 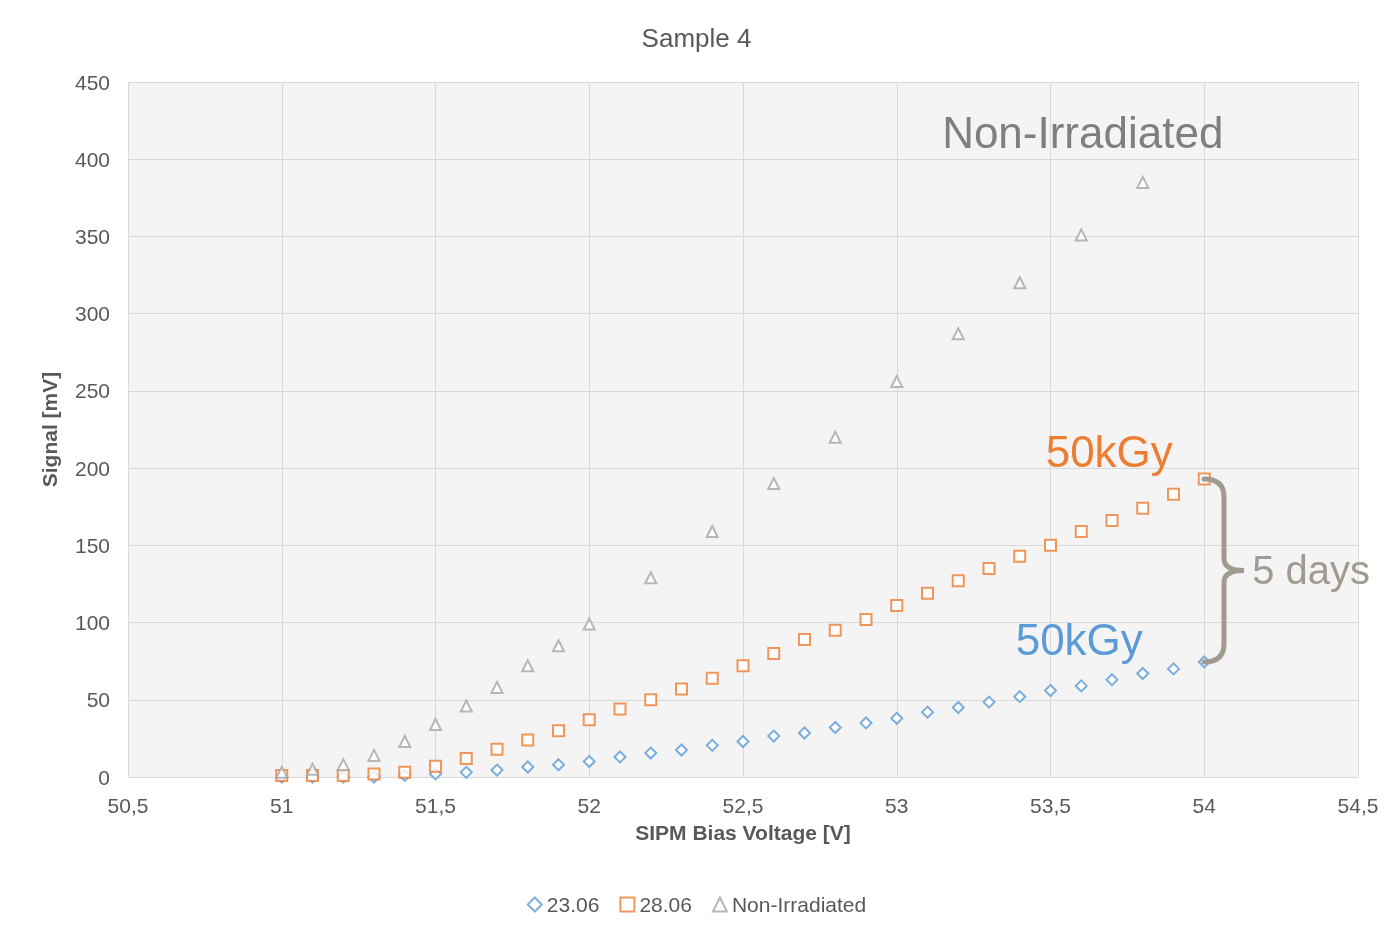 What do you see at coordinates (1358, 805) in the screenshot?
I see `x-tick-label: 54,5` at bounding box center [1358, 805].